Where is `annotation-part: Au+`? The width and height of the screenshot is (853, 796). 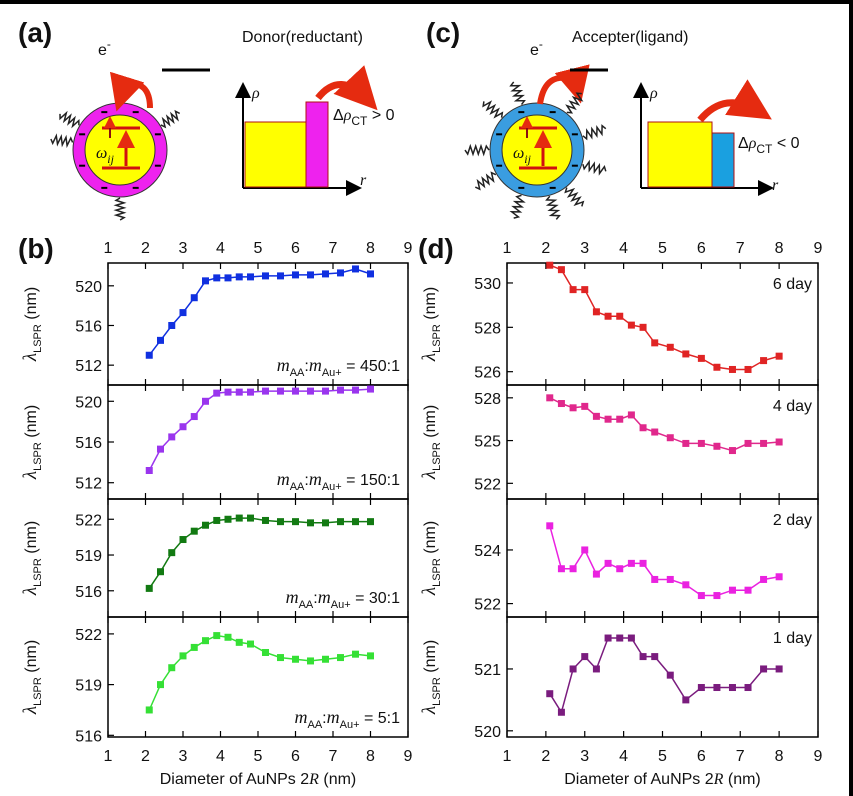 annotation-part: Au+ is located at coordinates (332, 487).